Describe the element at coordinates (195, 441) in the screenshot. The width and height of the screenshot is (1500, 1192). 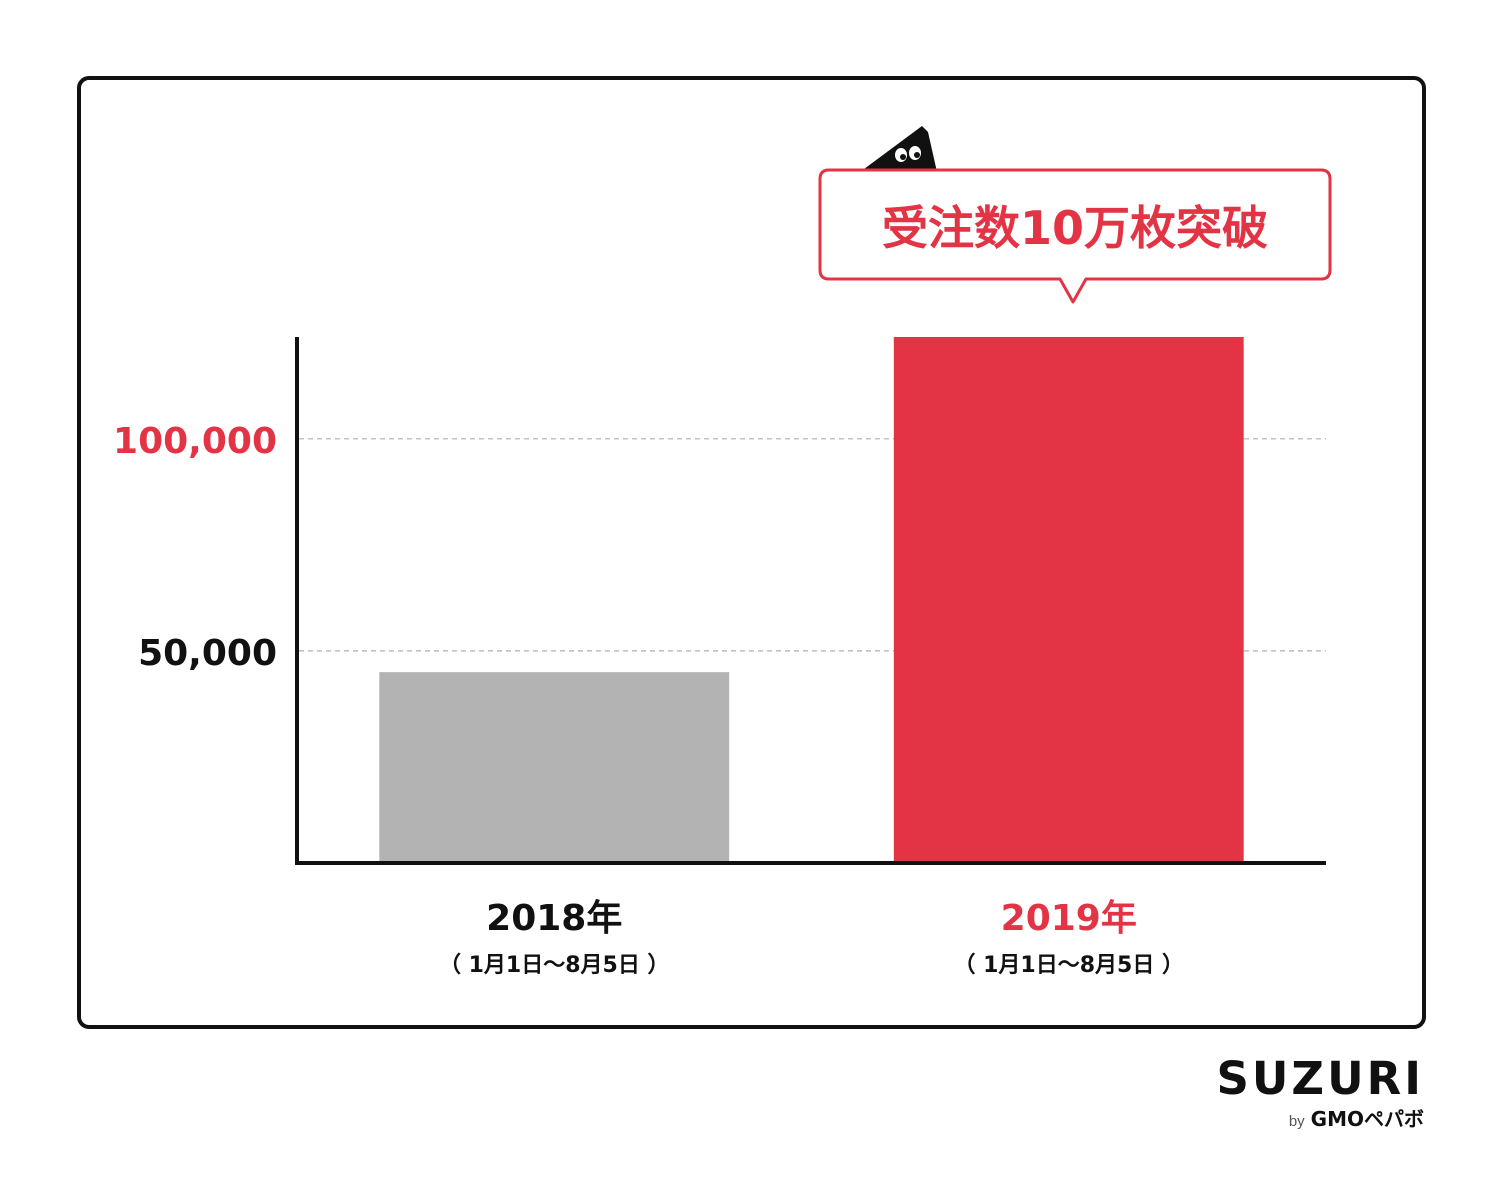
I see `y-tick-label: 100,000` at that location.